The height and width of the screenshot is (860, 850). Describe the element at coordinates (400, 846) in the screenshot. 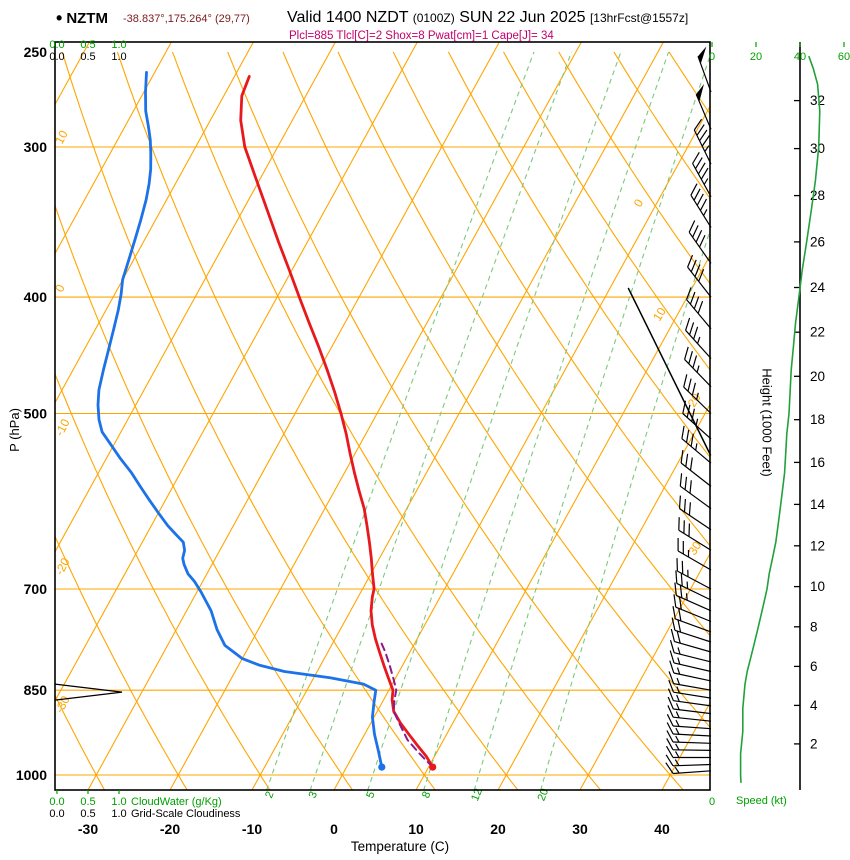

I see `temperature-axis-title: Temperature (C)` at that location.